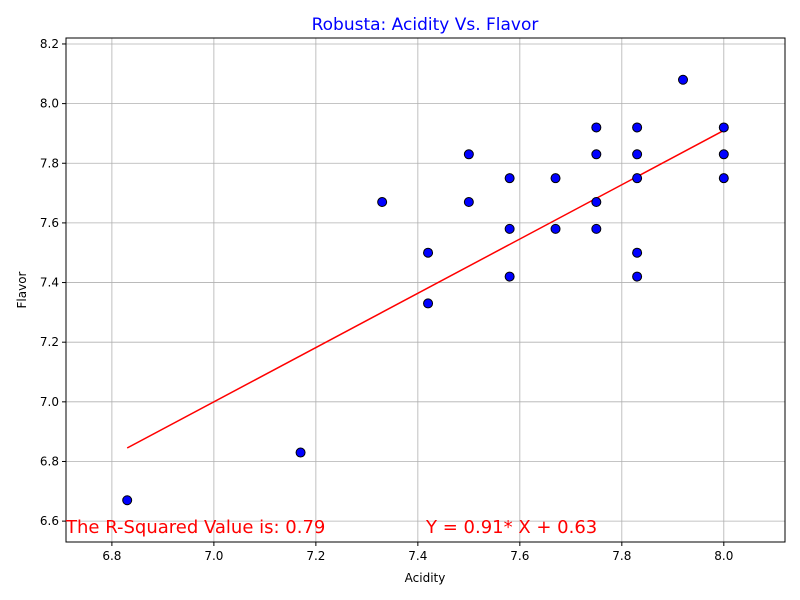 This screenshot has height=600, width=800. What do you see at coordinates (49, 223) in the screenshot?
I see `y-tick-label: 7.6` at bounding box center [49, 223].